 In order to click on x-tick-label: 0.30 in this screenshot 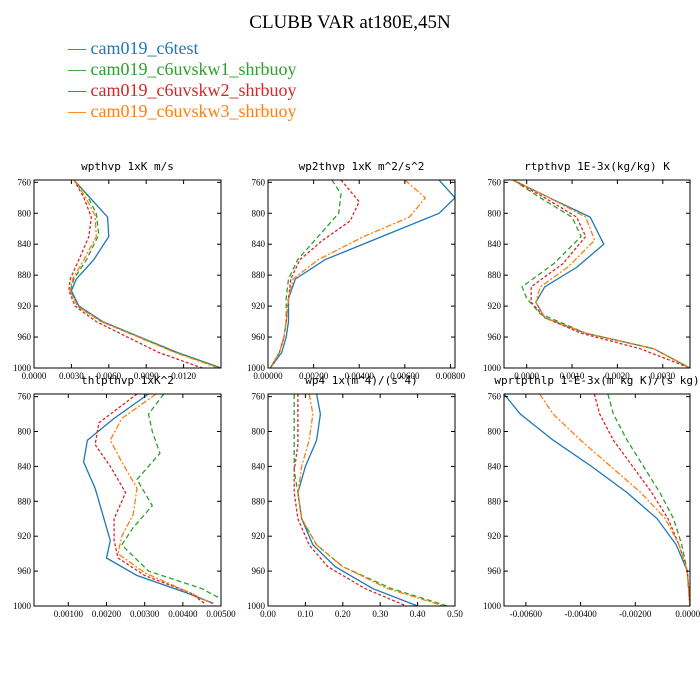, I will do `click(380, 614)`.